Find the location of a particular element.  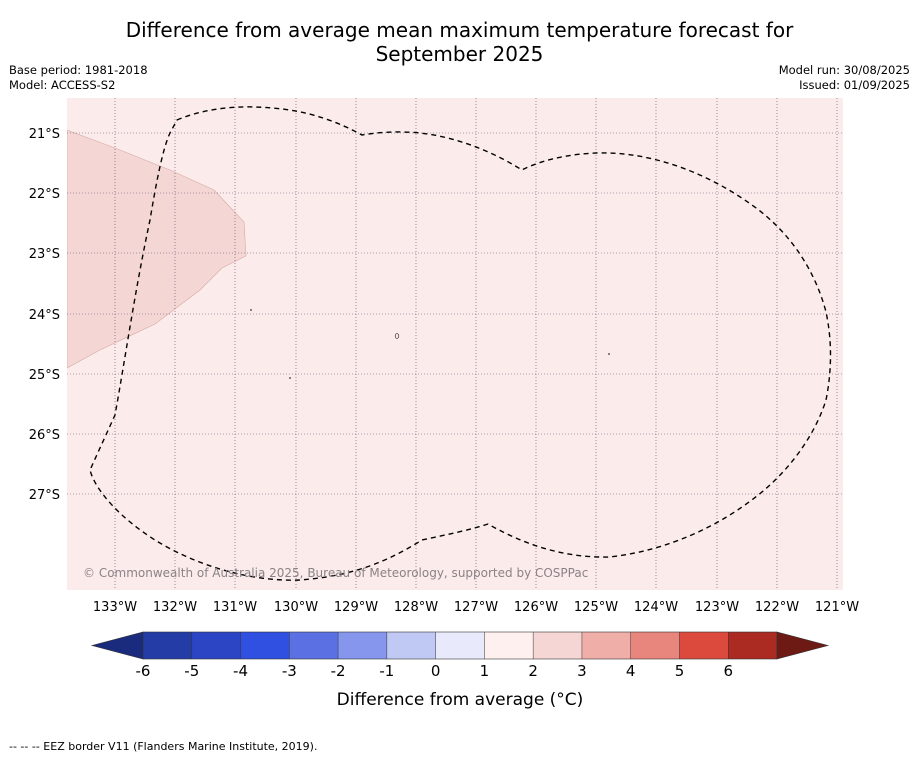

longitude-label: 121°W is located at coordinates (837, 607).